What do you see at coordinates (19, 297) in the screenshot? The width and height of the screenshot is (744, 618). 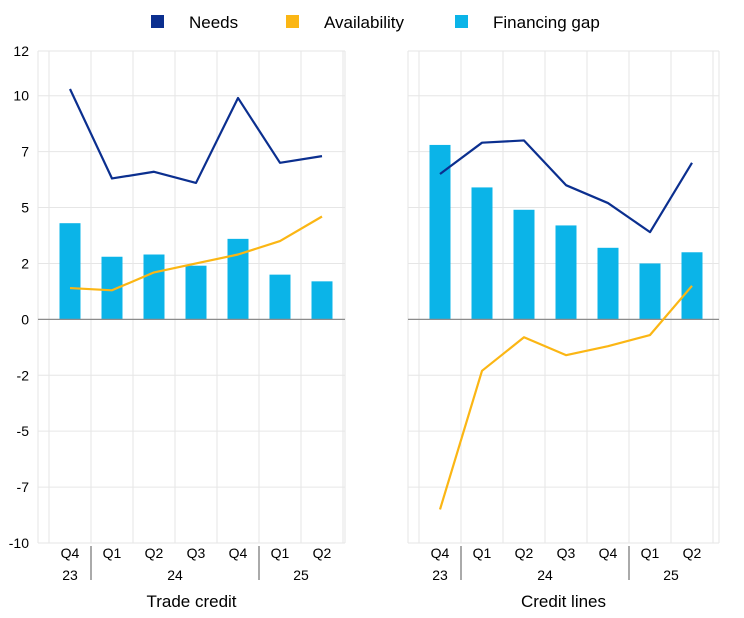 I see `y-axis: 12 10 7 5 2 0 -2 -5 -7 -10` at bounding box center [19, 297].